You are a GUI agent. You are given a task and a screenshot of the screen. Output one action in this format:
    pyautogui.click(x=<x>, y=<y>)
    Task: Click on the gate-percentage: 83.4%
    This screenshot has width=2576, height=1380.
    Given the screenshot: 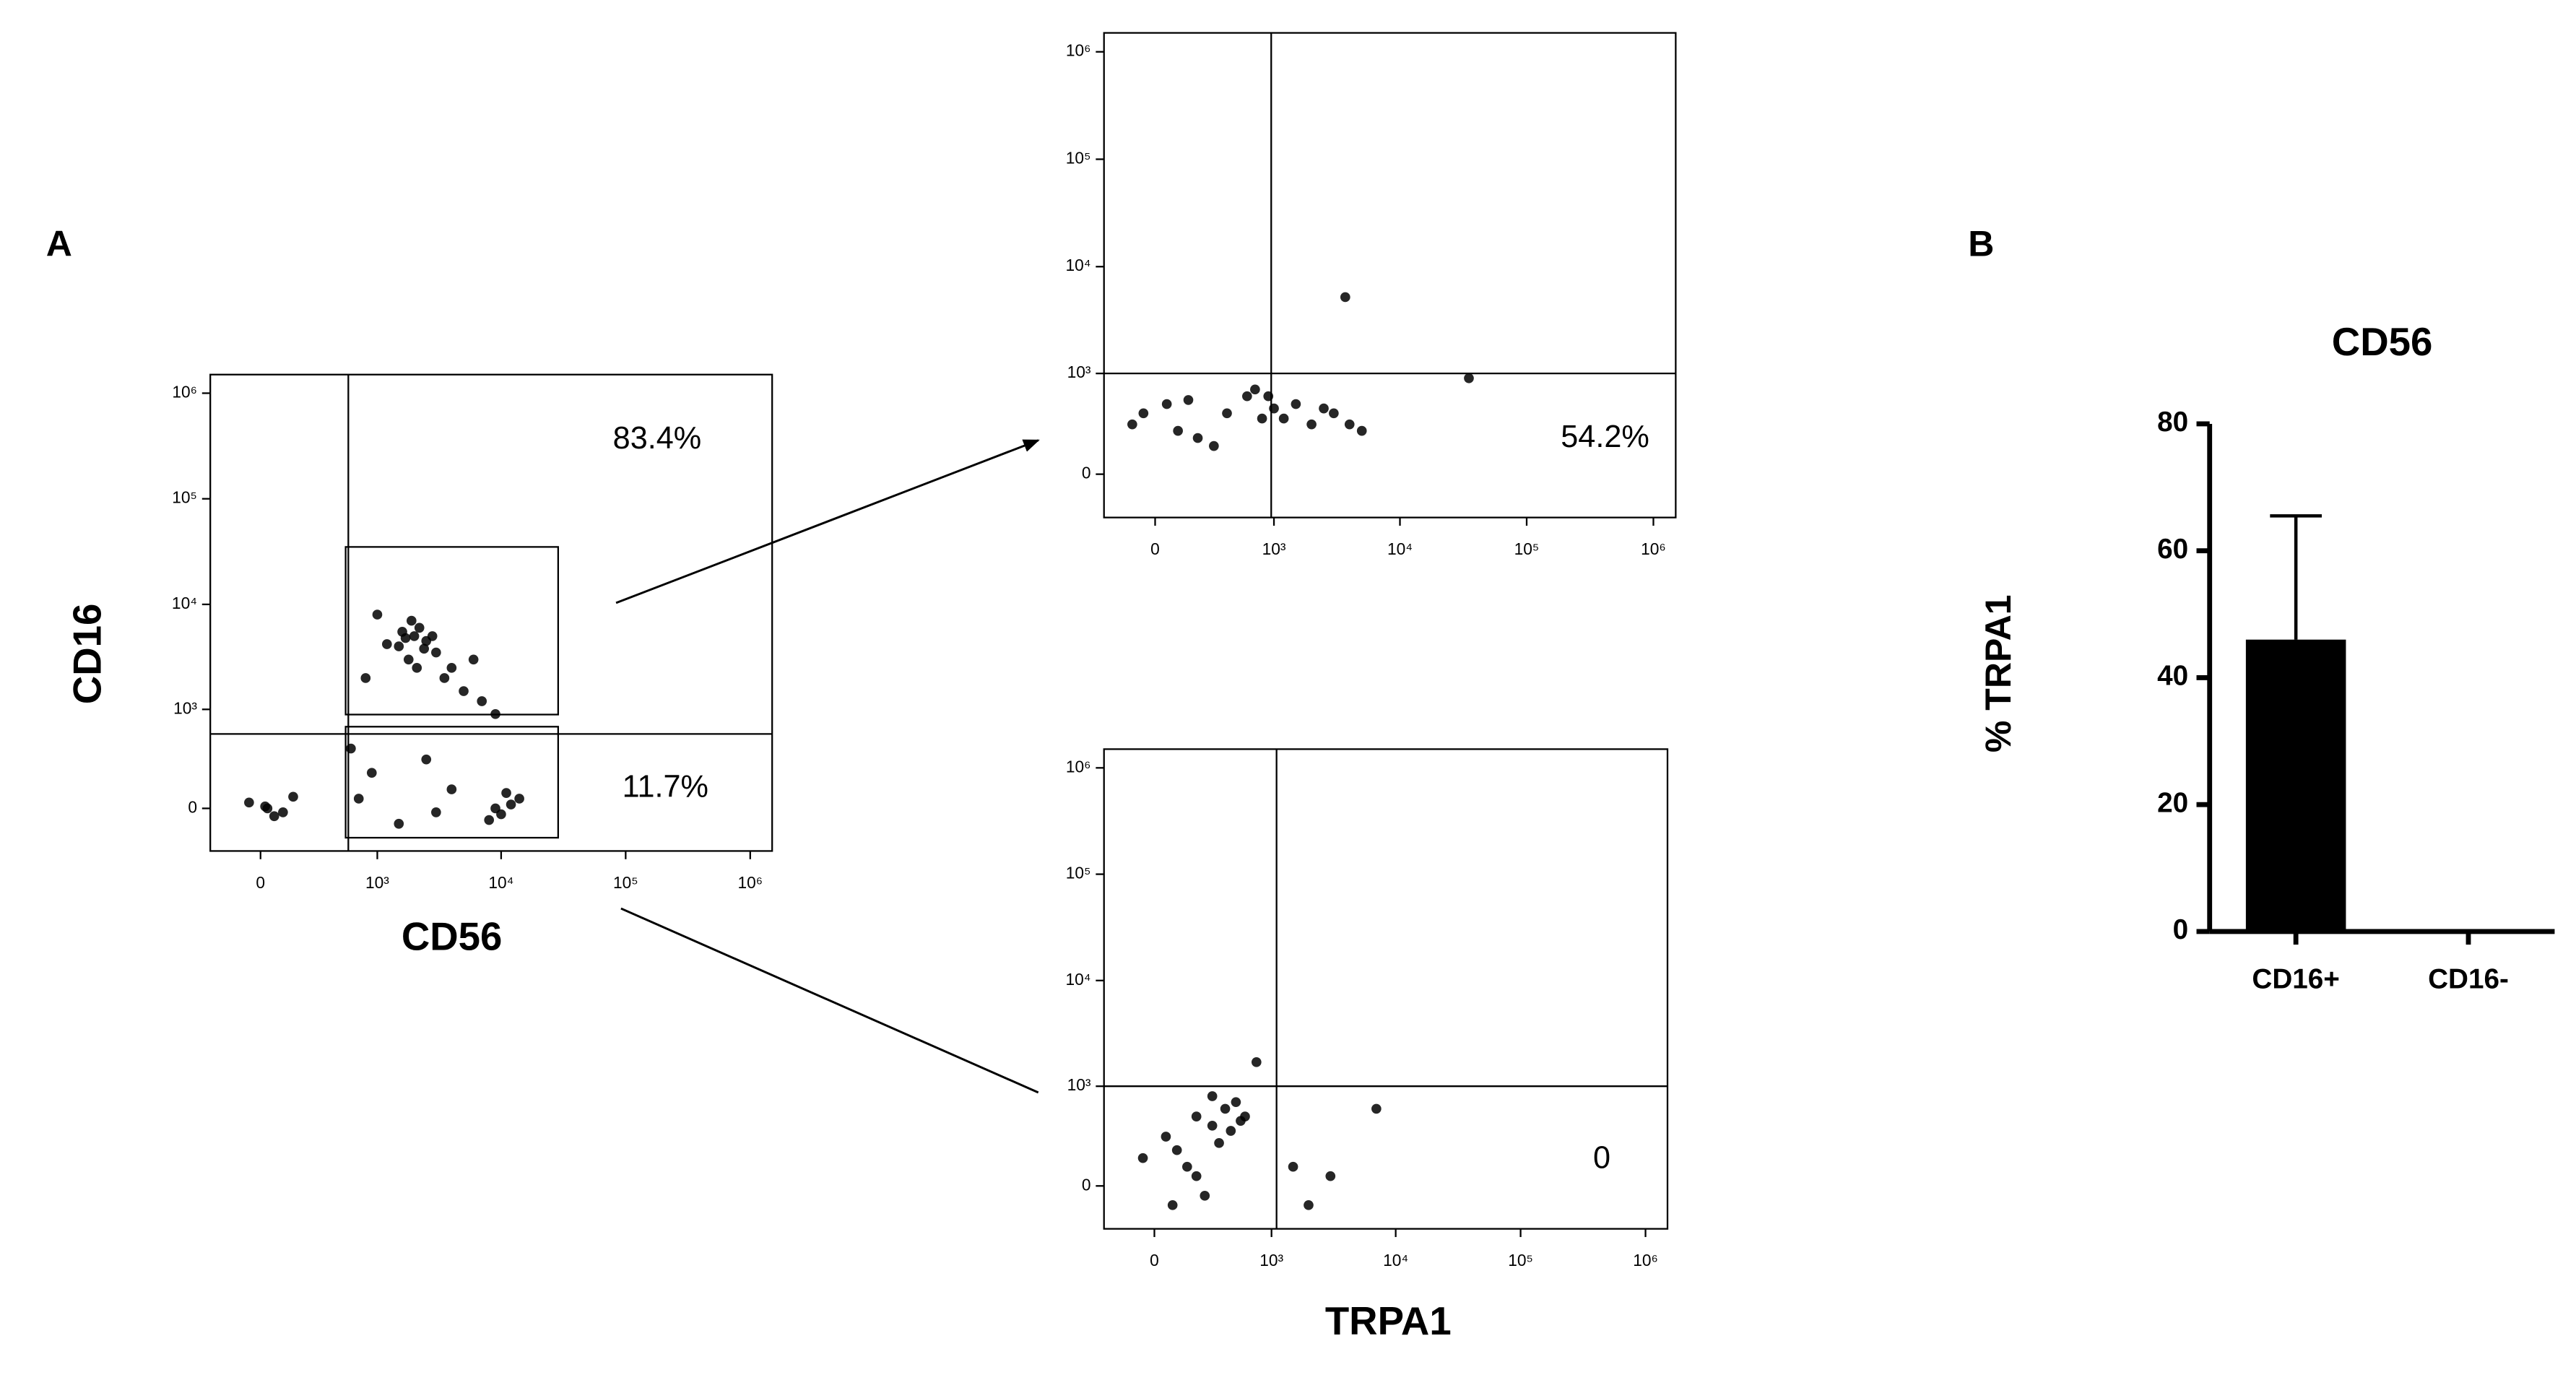 What is the action you would take?
    pyautogui.click(x=657, y=438)
    